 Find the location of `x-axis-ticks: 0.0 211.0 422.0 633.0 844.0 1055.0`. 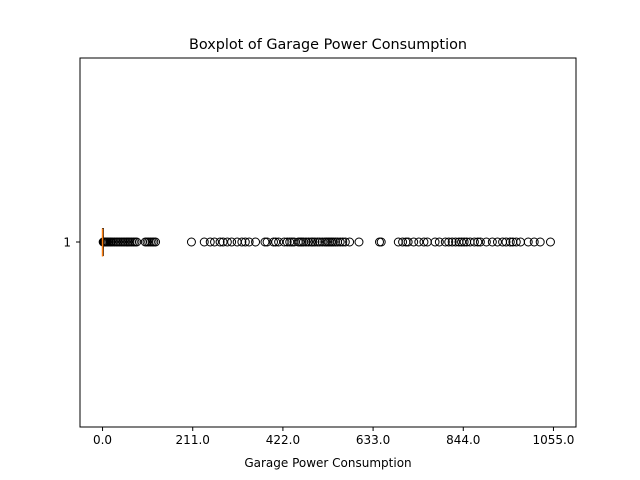

x-axis-ticks: 0.0 211.0 422.0 633.0 844.0 1055.0 is located at coordinates (333, 437).